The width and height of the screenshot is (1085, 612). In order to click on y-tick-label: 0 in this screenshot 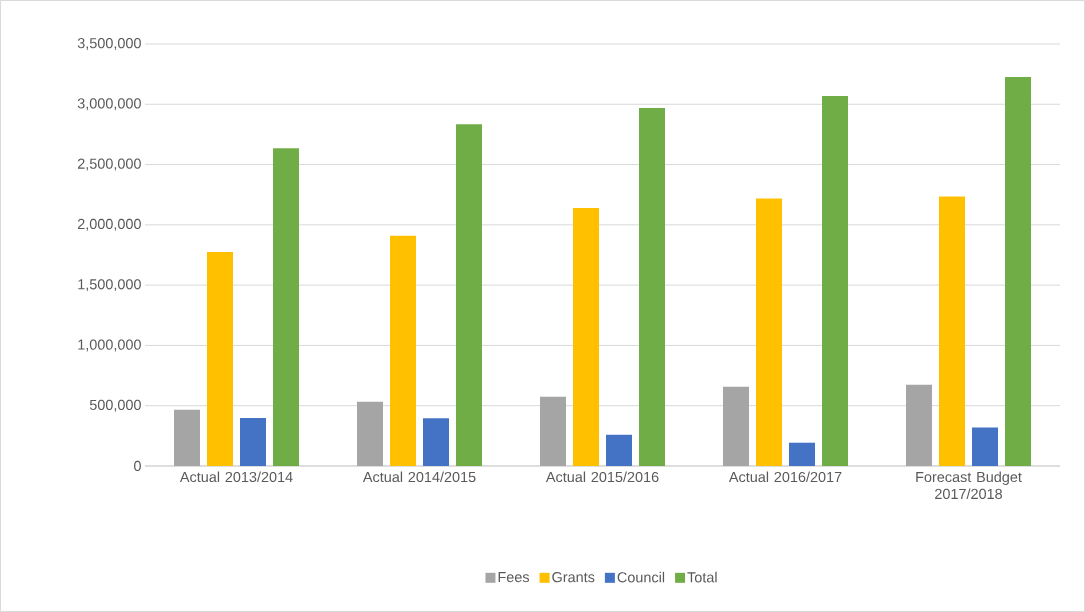, I will do `click(137, 466)`.